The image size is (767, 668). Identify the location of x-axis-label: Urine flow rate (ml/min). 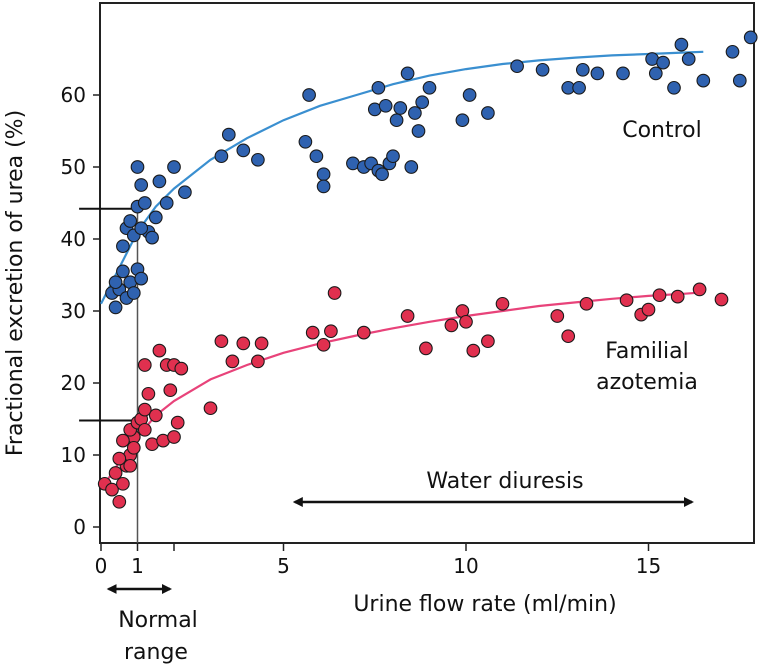
(484, 604).